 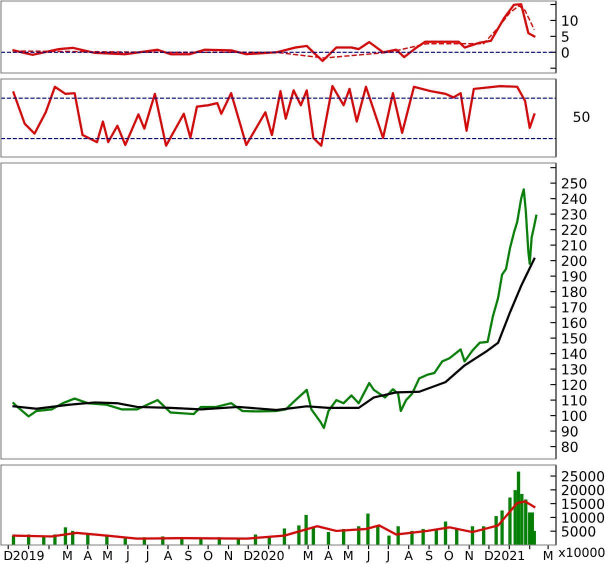 I want to click on y-tick-label: 100, so click(x=574, y=416).